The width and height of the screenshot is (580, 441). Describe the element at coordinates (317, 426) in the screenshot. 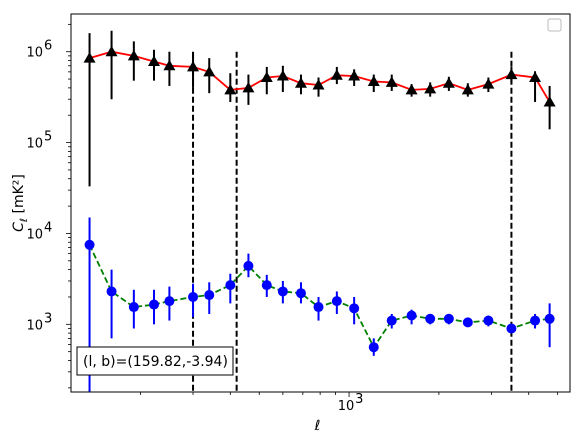

I see `x-axis-label: ℓ` at that location.